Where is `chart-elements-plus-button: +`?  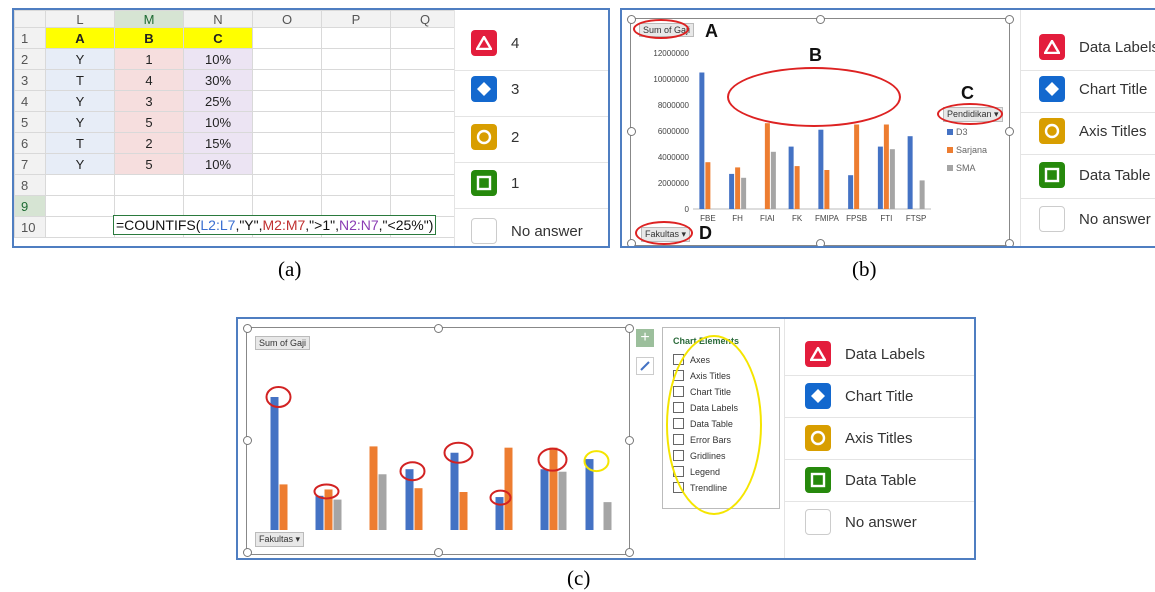 chart-elements-plus-button: + is located at coordinates (645, 338).